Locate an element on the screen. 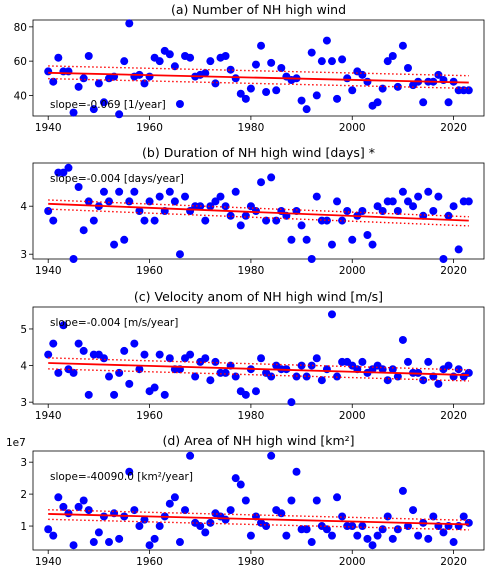 This screenshot has width=500, height=570. x-tick-label: 1940 is located at coordinates (48, 562).